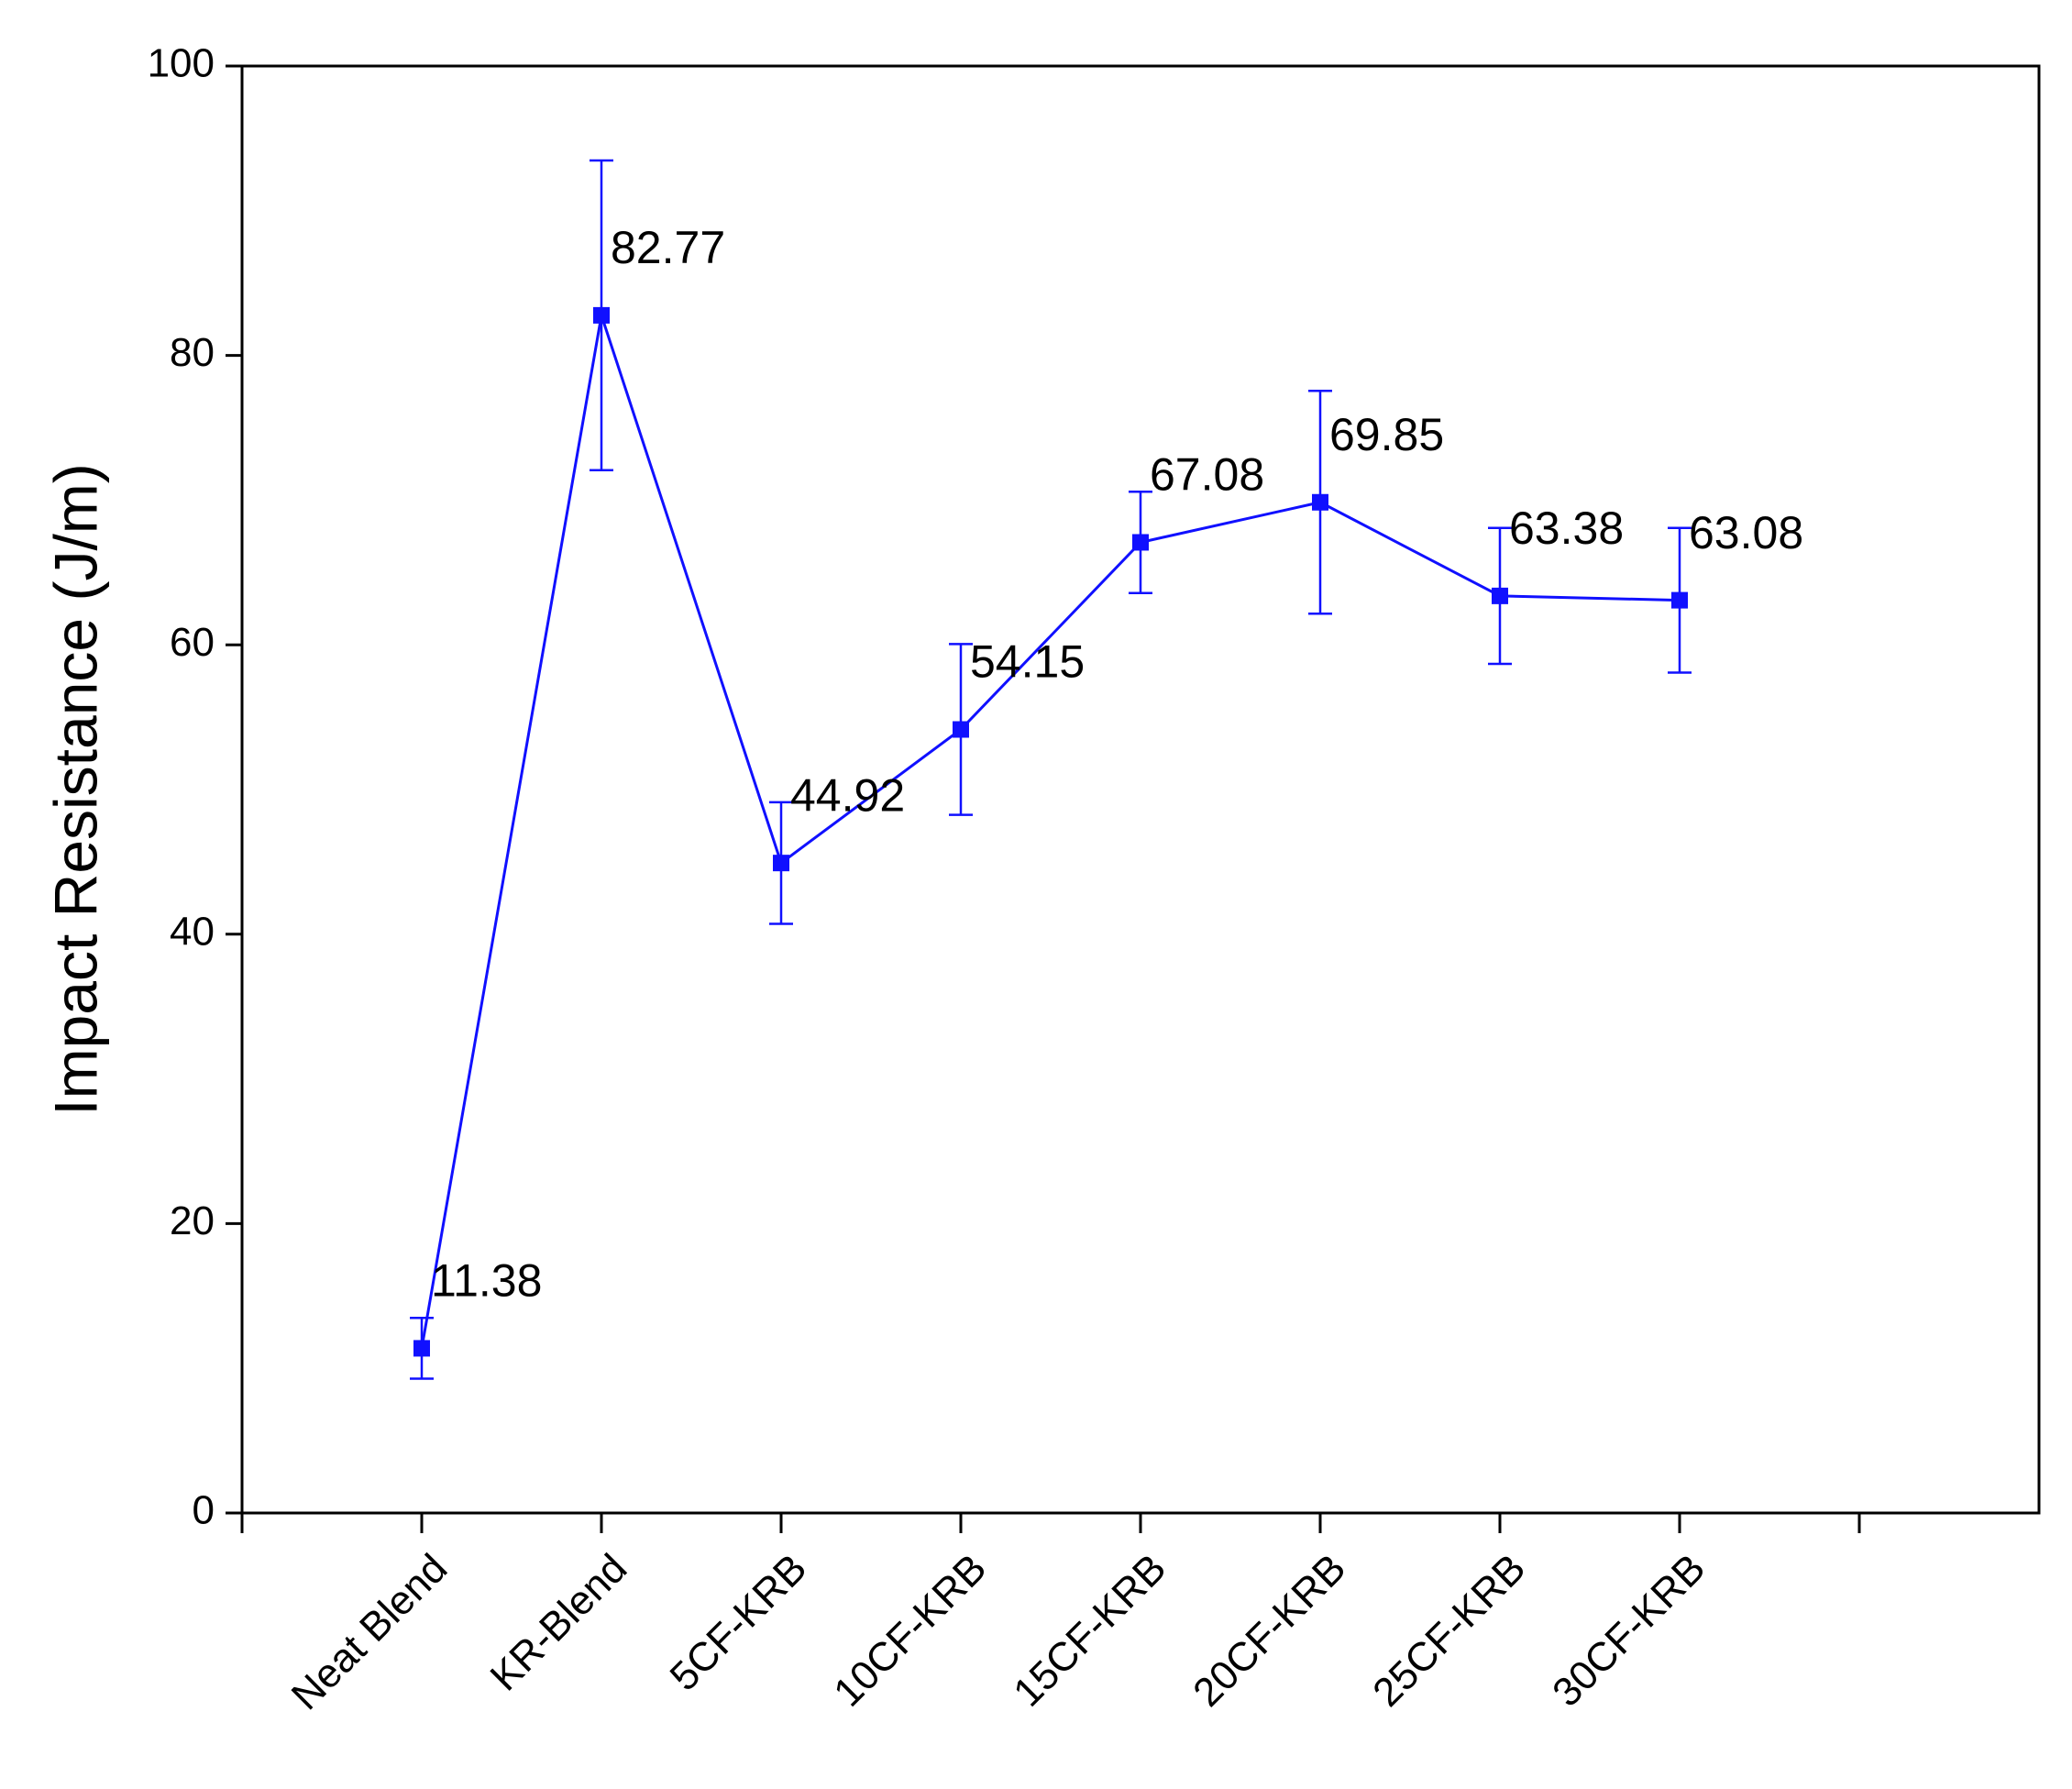  Describe the element at coordinates (1269, 1631) in the screenshot. I see `x-tick-label: 20CF-KRB` at that location.